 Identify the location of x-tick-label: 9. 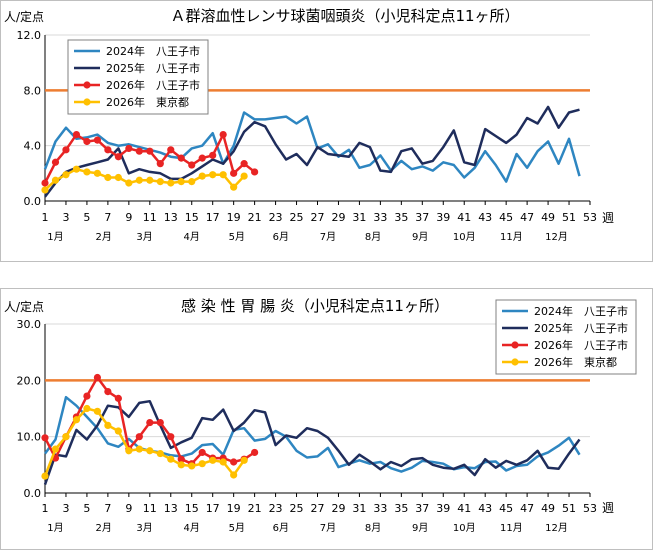
(128, 508).